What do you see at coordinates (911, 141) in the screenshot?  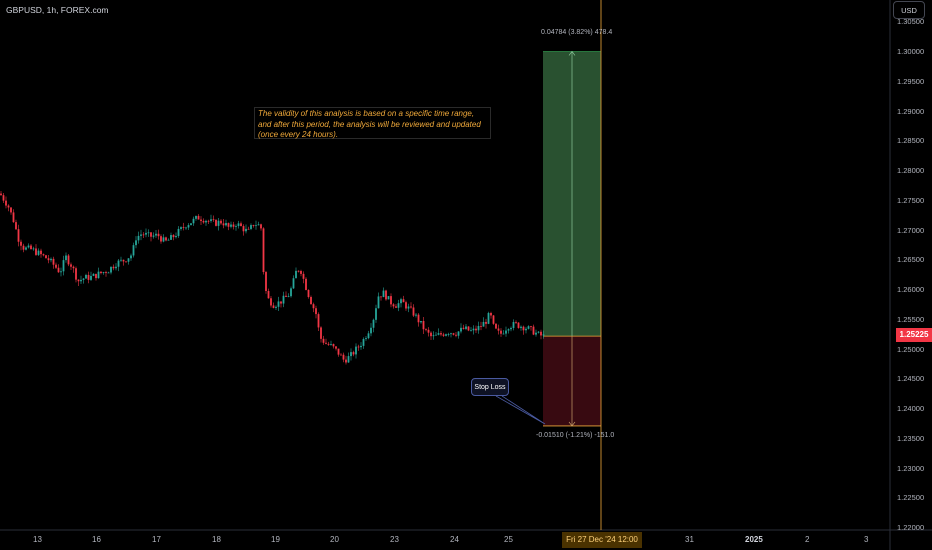 I see `price-tick-label: 1.28500` at bounding box center [911, 141].